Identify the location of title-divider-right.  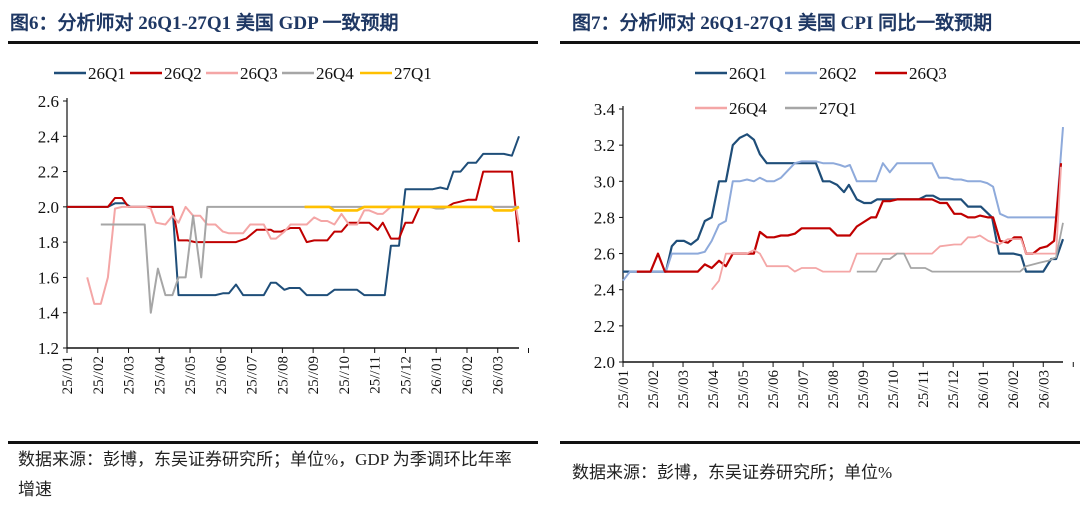
(820, 42).